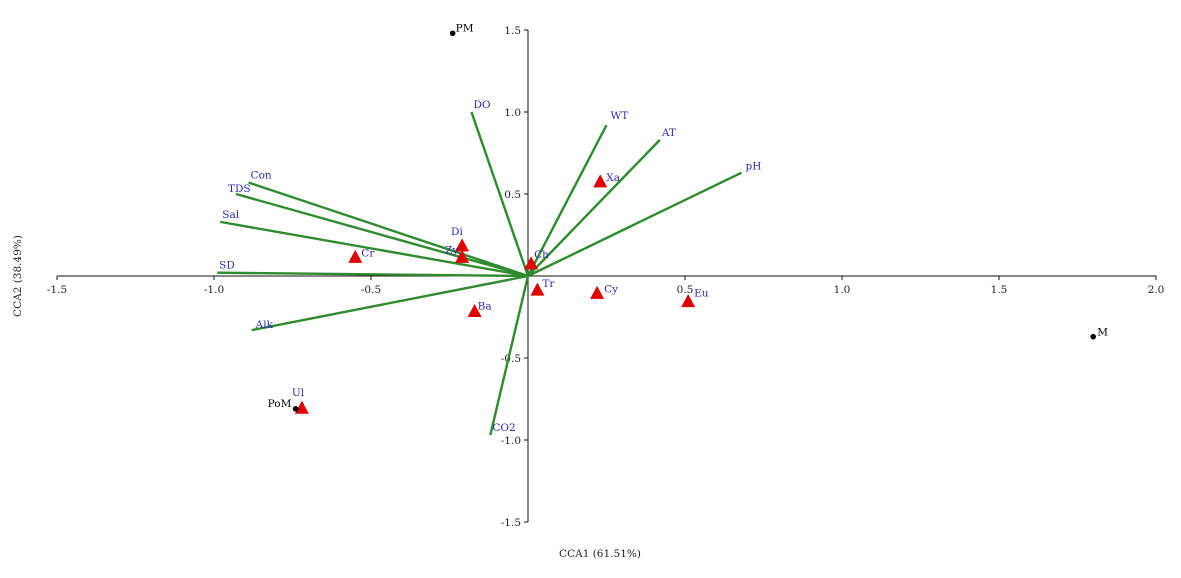 The width and height of the screenshot is (1181, 578). What do you see at coordinates (355, 256) in the screenshot?
I see `species-marker-cr` at bounding box center [355, 256].